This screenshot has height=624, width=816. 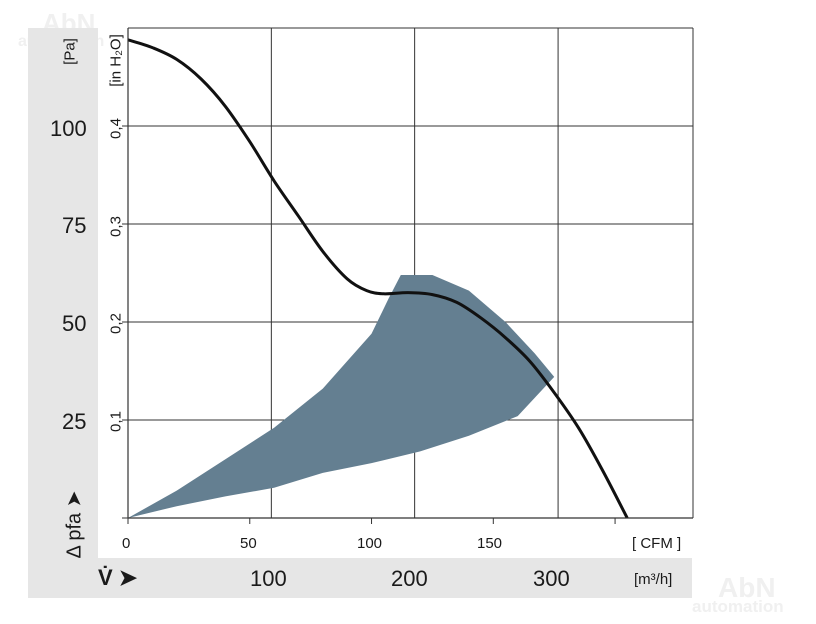 What do you see at coordinates (118, 577) in the screenshot?
I see `flow-symbol: V̇ ➤` at bounding box center [118, 577].